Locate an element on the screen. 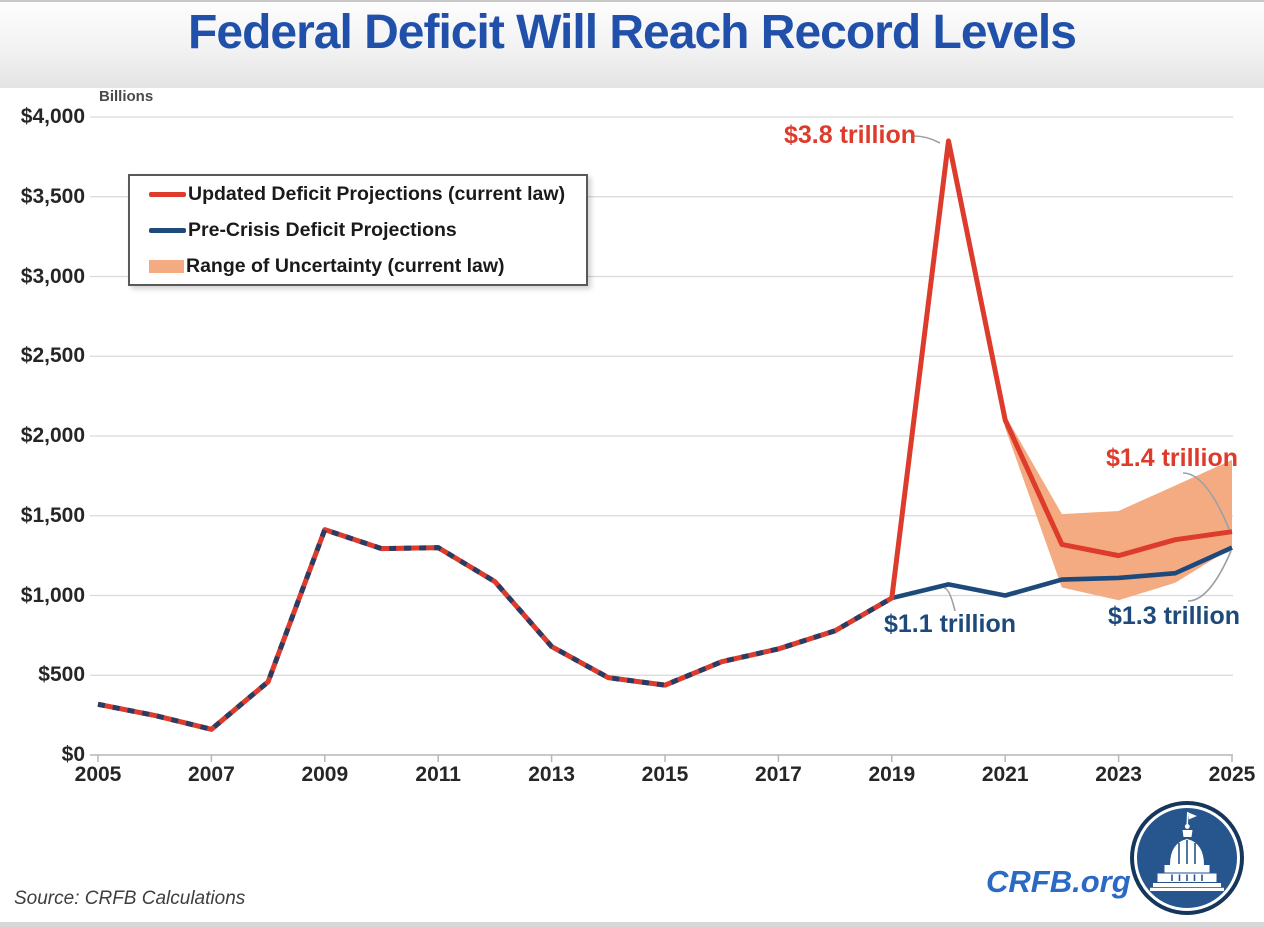  y-axis-tick-label: $1,500 is located at coordinates (52, 515).